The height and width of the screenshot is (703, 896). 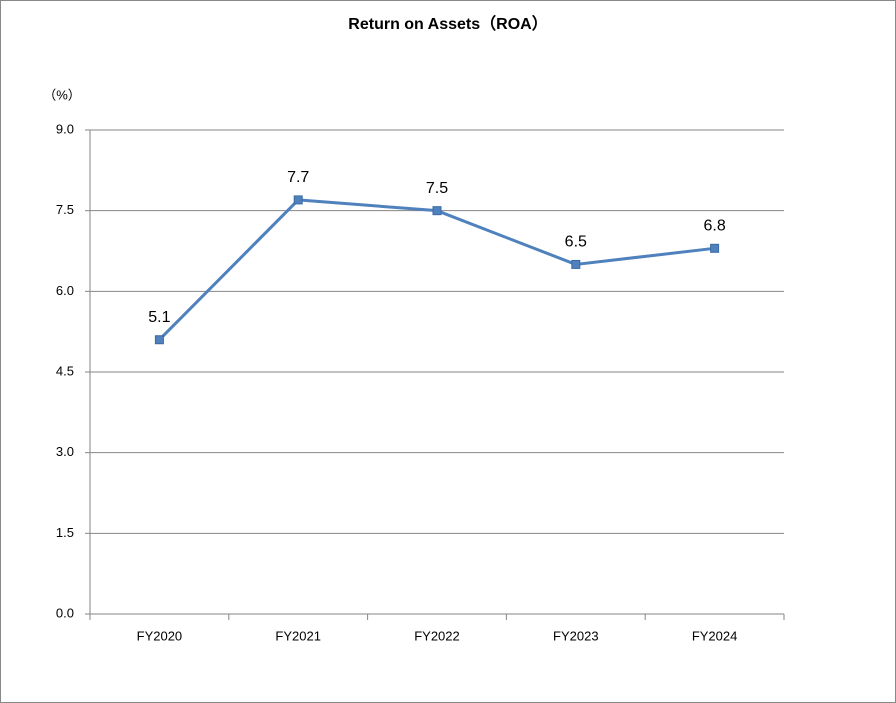 What do you see at coordinates (65, 370) in the screenshot?
I see `y-tick-label: 4.5` at bounding box center [65, 370].